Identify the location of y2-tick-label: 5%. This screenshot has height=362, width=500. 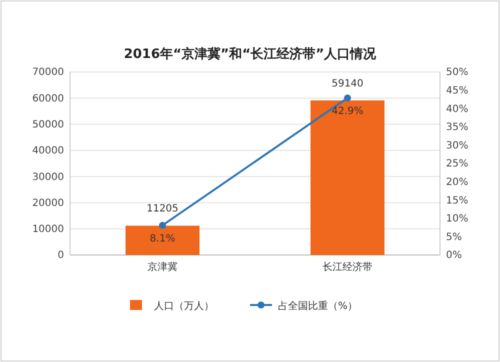
(454, 237).